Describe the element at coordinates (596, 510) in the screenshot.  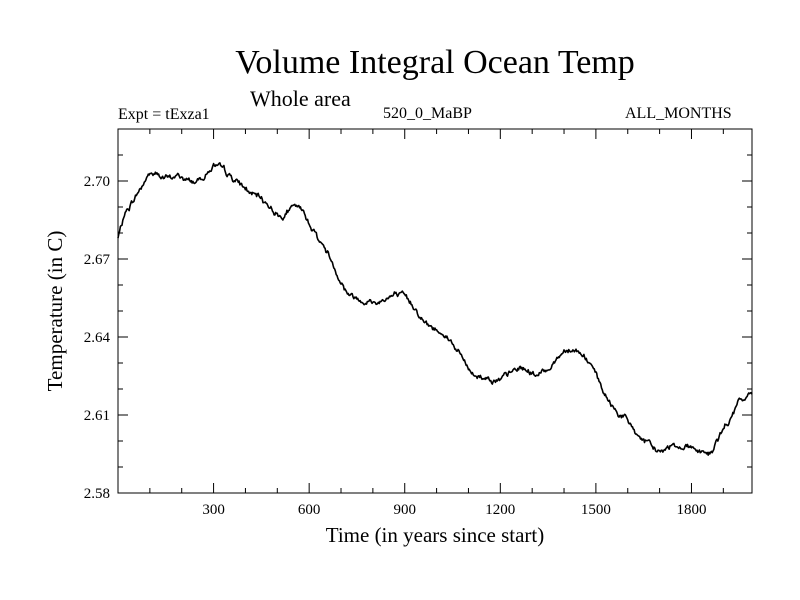
I see `x-tick-label: 1500` at that location.